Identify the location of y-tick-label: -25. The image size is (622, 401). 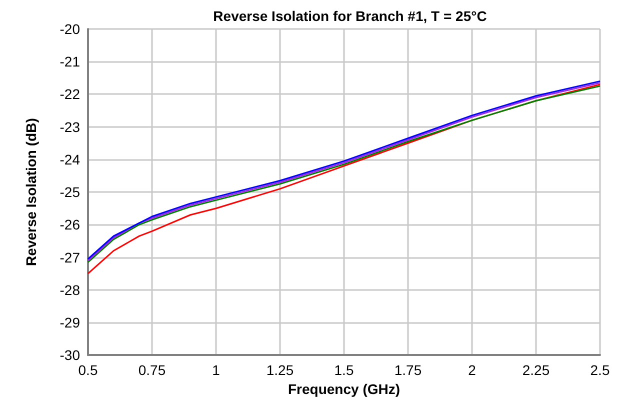
(70, 192).